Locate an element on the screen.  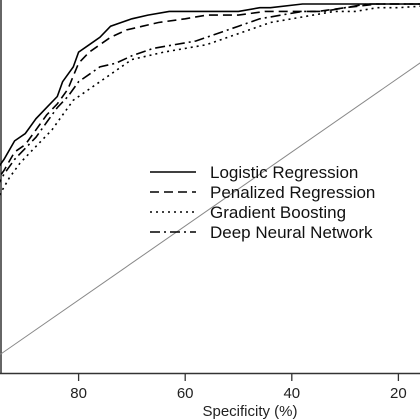
x-tick-label: 60 is located at coordinates (185, 393).